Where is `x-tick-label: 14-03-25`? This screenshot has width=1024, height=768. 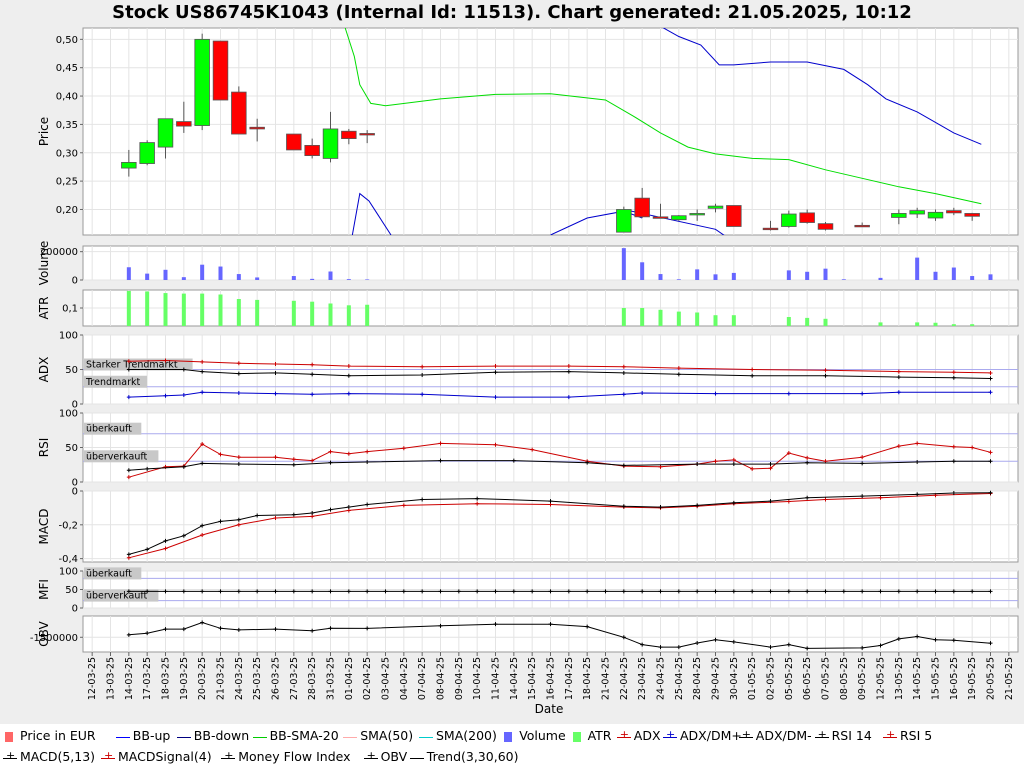 x-tick-label: 14-03-25 is located at coordinates (129, 678).